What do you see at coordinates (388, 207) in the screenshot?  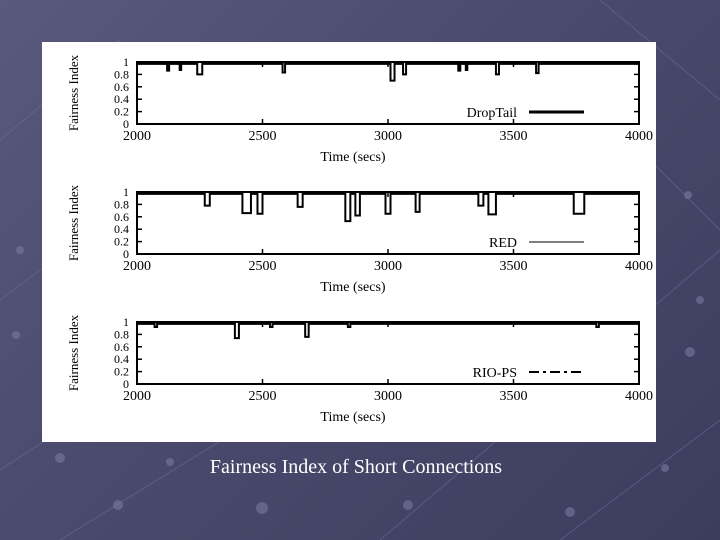 I see `series-line-red` at bounding box center [388, 207].